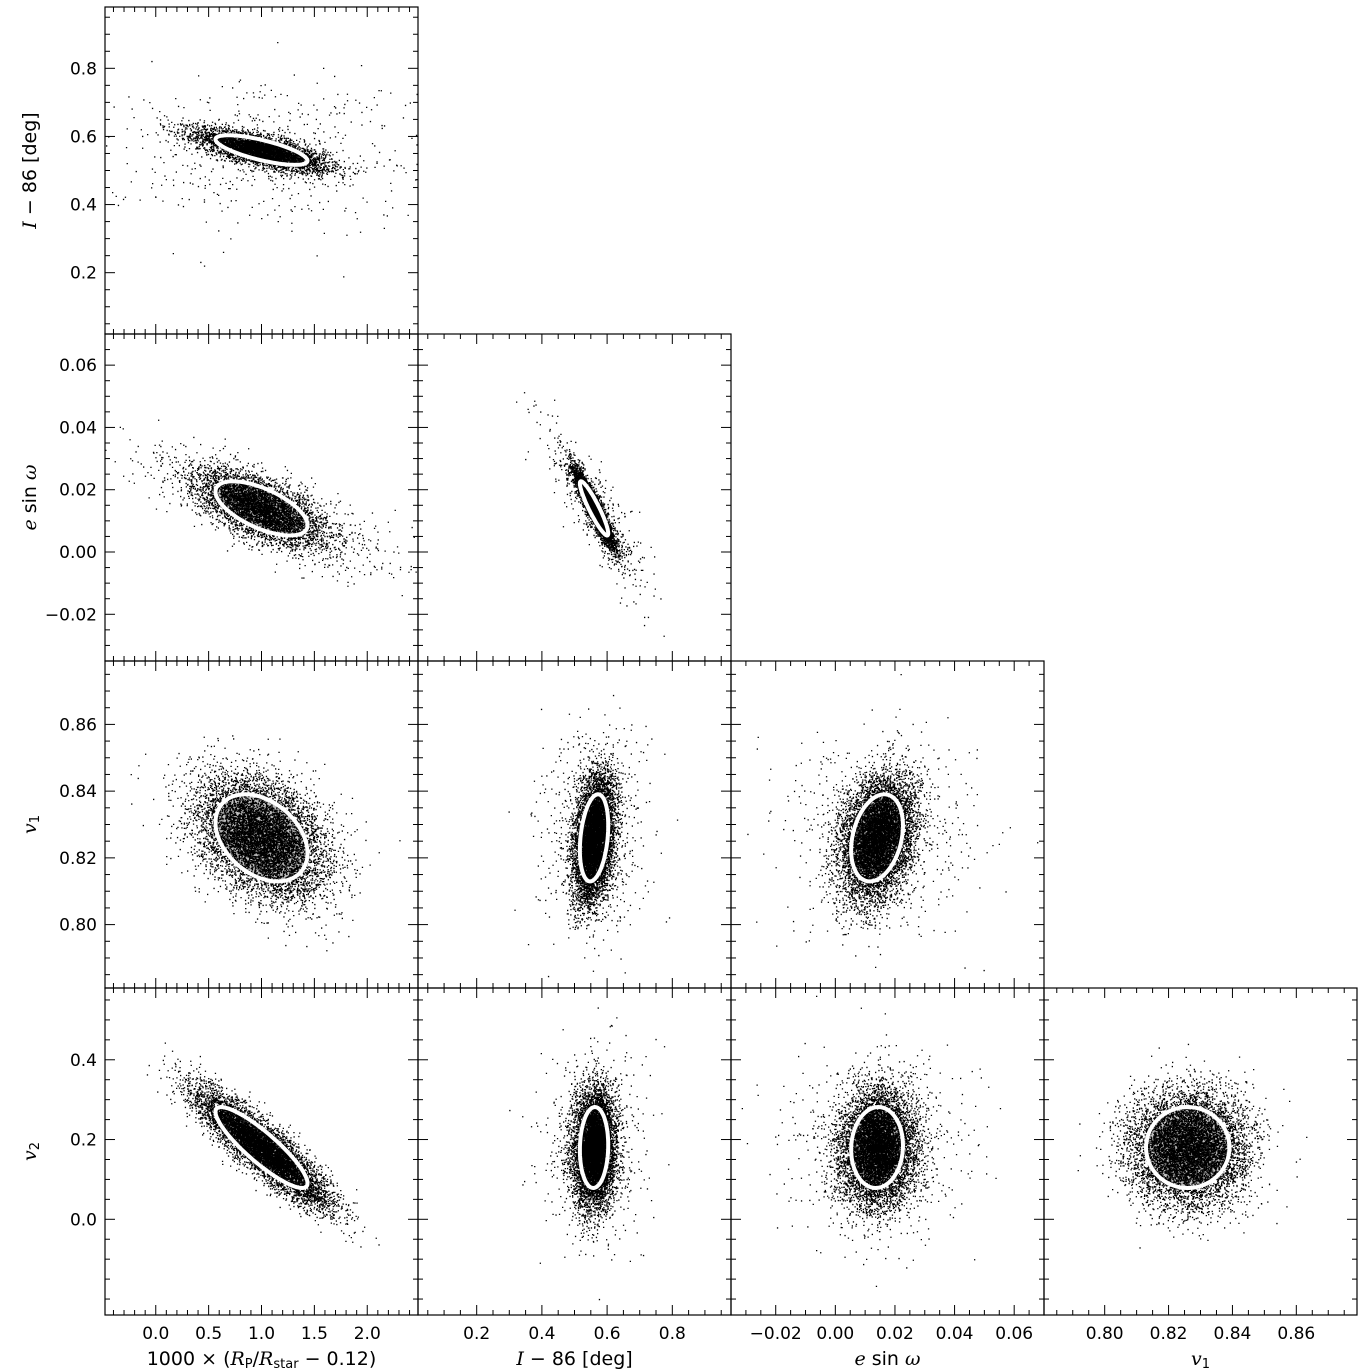  What do you see at coordinates (78, 366) in the screenshot?
I see `y-tick-label: 0.06` at bounding box center [78, 366].